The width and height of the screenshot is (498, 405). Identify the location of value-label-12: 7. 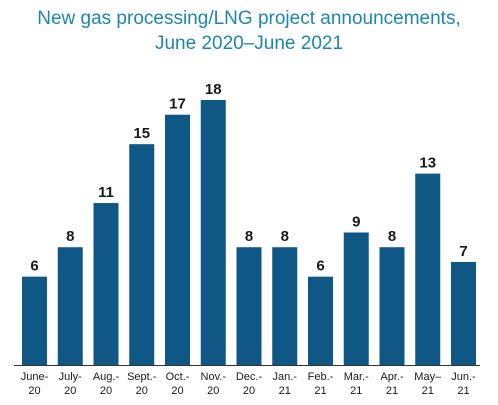
(463, 251).